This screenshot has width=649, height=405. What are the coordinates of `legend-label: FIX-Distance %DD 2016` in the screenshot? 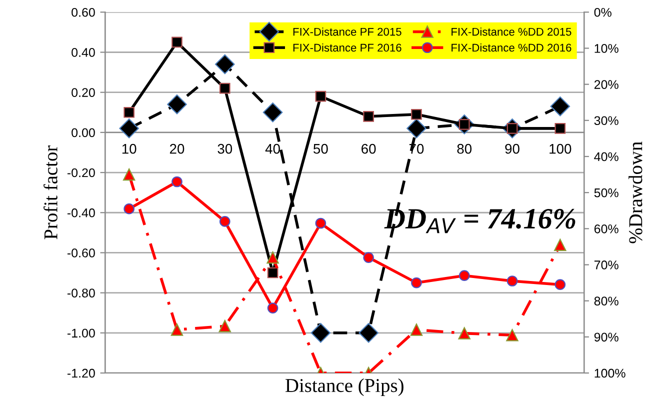 It's located at (512, 47).